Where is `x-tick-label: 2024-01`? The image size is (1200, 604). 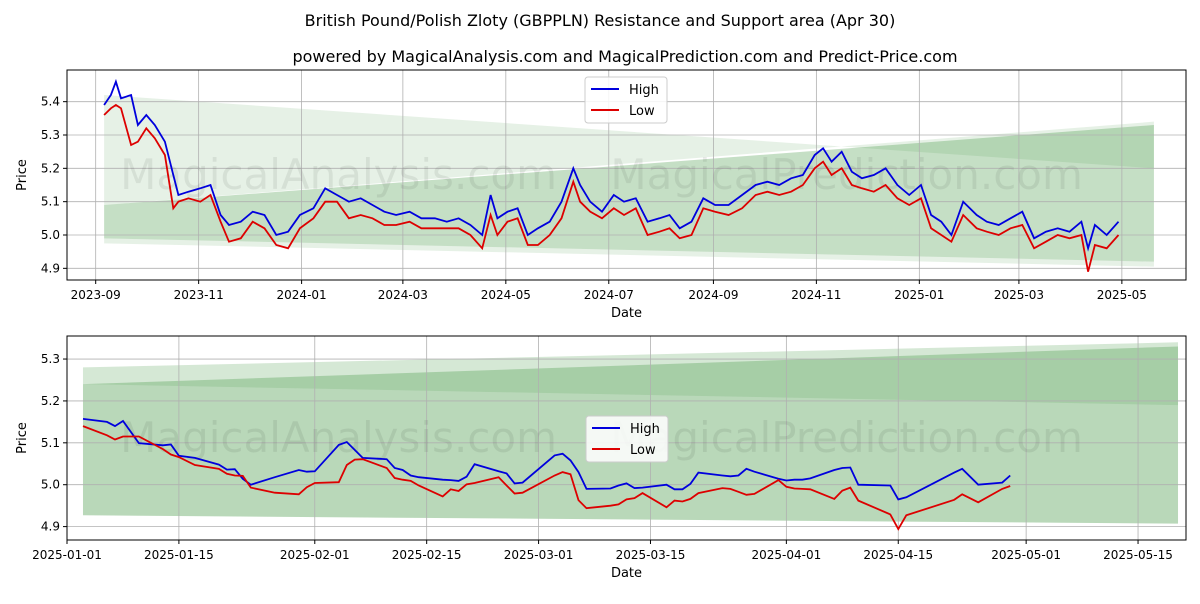 x-tick-label: 2024-01 is located at coordinates (302, 295).